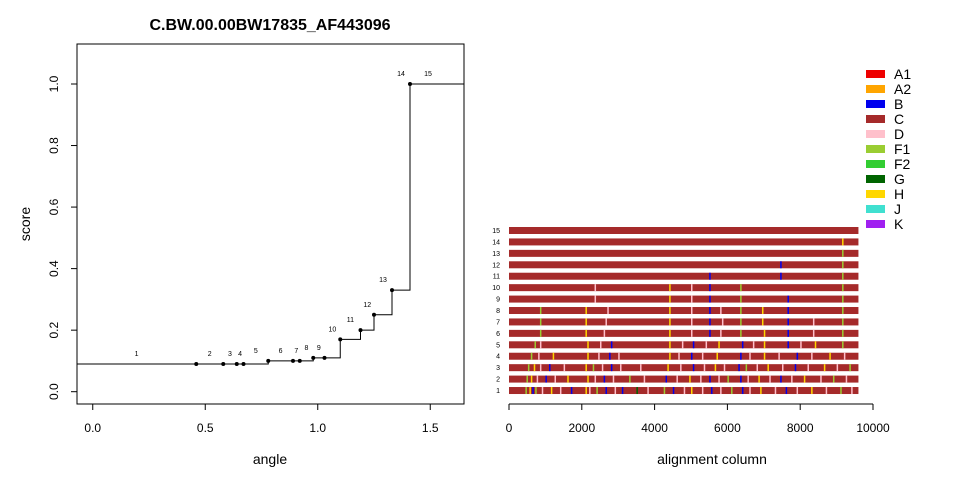 This screenshot has height=480, width=960. What do you see at coordinates (317, 428) in the screenshot?
I see `x-tick-label: 1.0` at bounding box center [317, 428].